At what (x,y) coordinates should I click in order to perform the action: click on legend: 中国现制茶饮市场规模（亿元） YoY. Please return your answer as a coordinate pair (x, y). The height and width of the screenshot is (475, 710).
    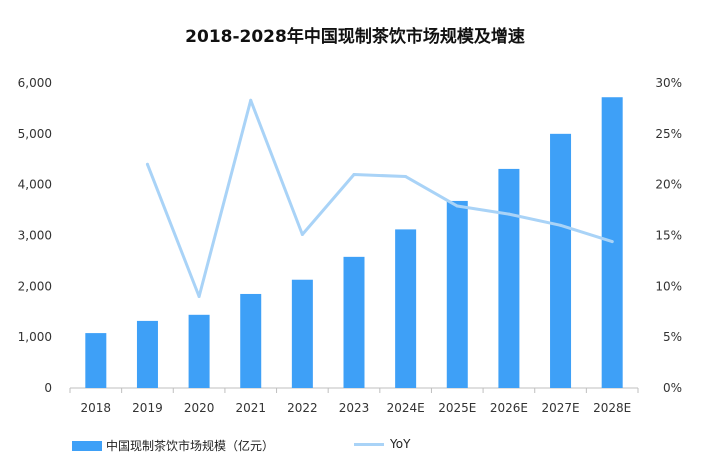
    Looking at the image, I should click on (352, 447).